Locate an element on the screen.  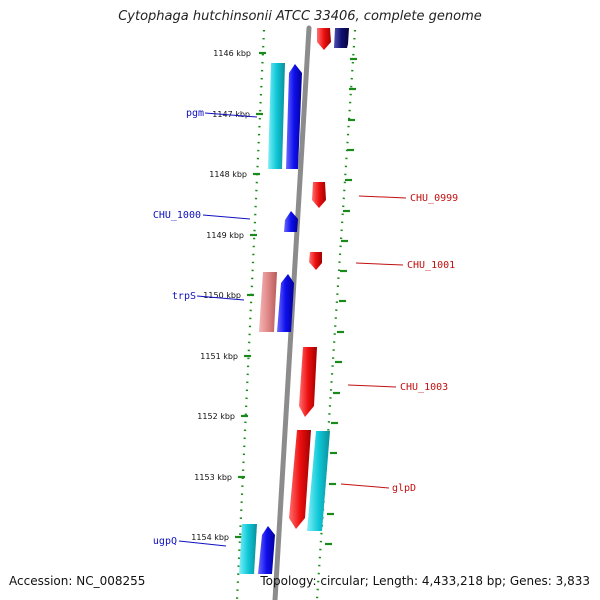
tick-label: 1154 kbp is located at coordinates (210, 537).